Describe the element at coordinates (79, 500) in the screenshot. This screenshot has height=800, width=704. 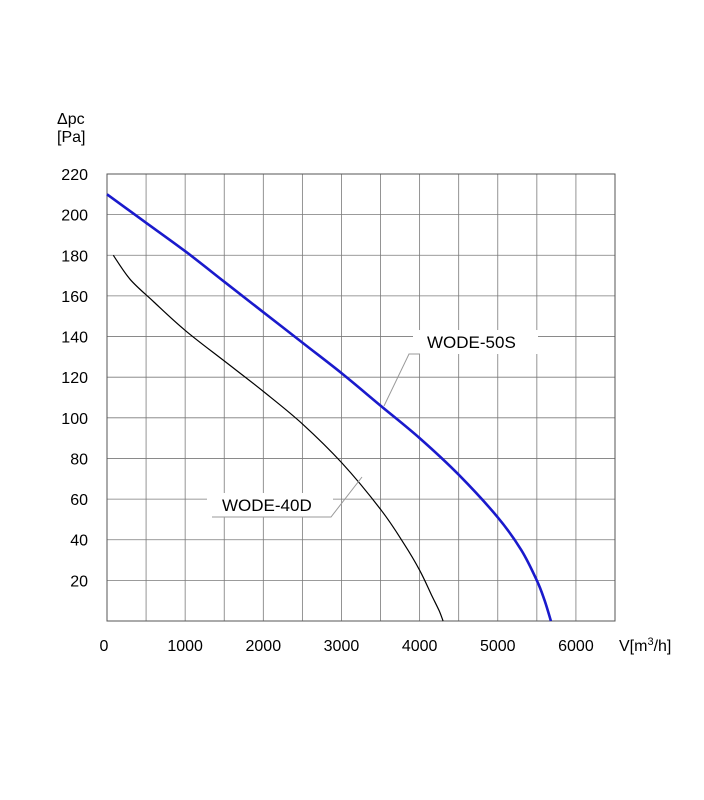
I see `y-tick-label: 60` at that location.